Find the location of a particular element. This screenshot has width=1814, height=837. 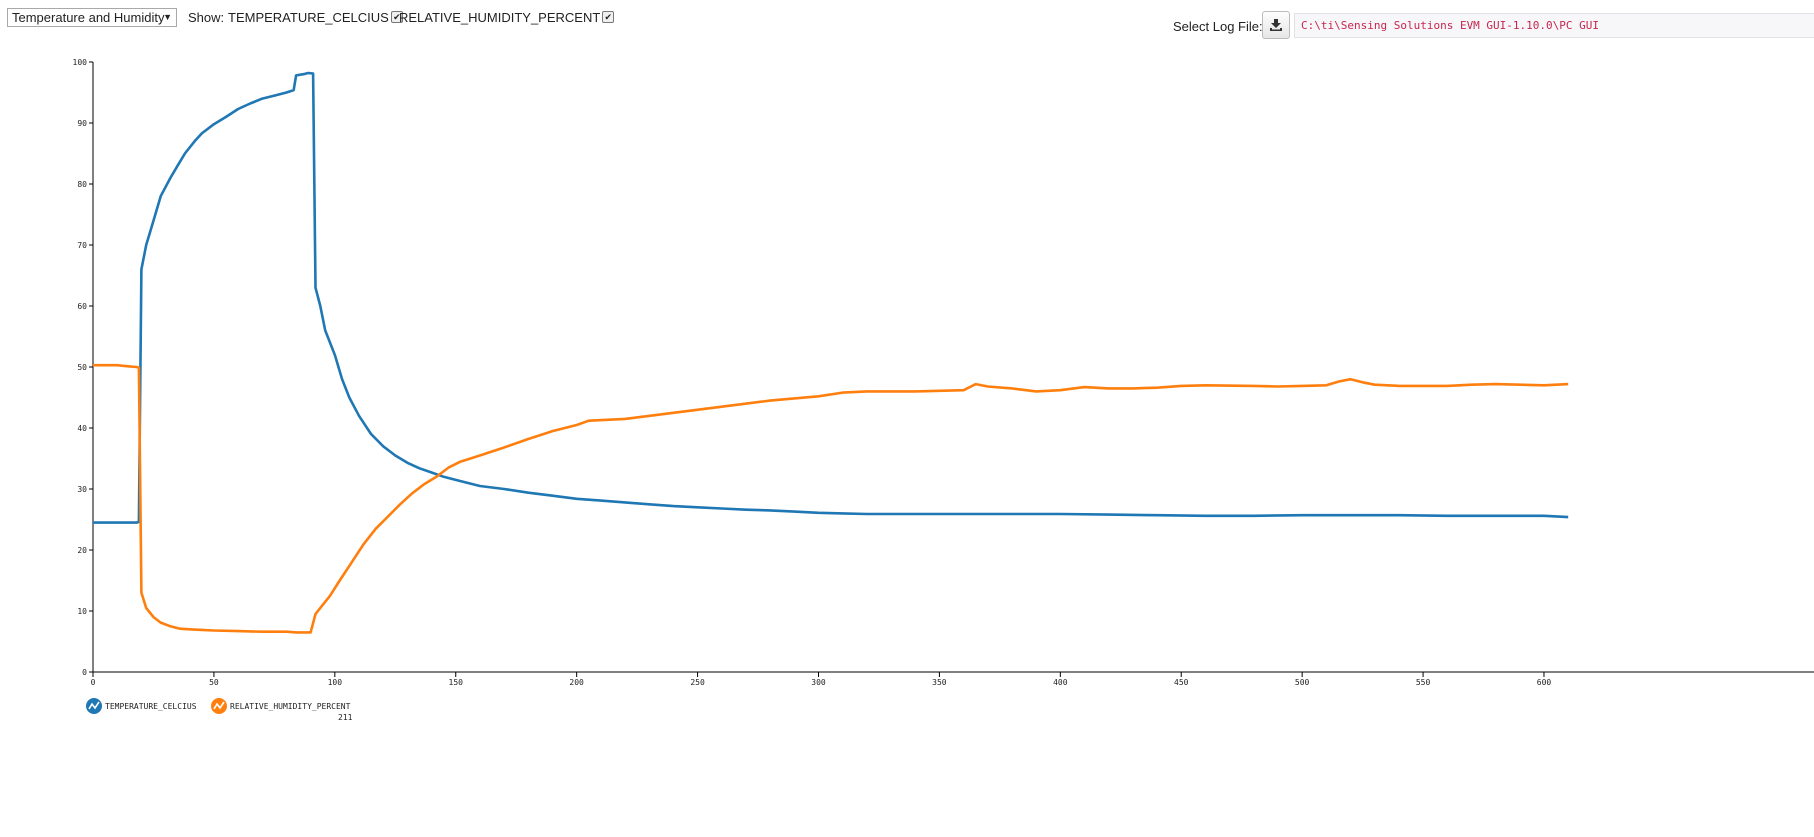

x-tick-label: 250 is located at coordinates (697, 682).